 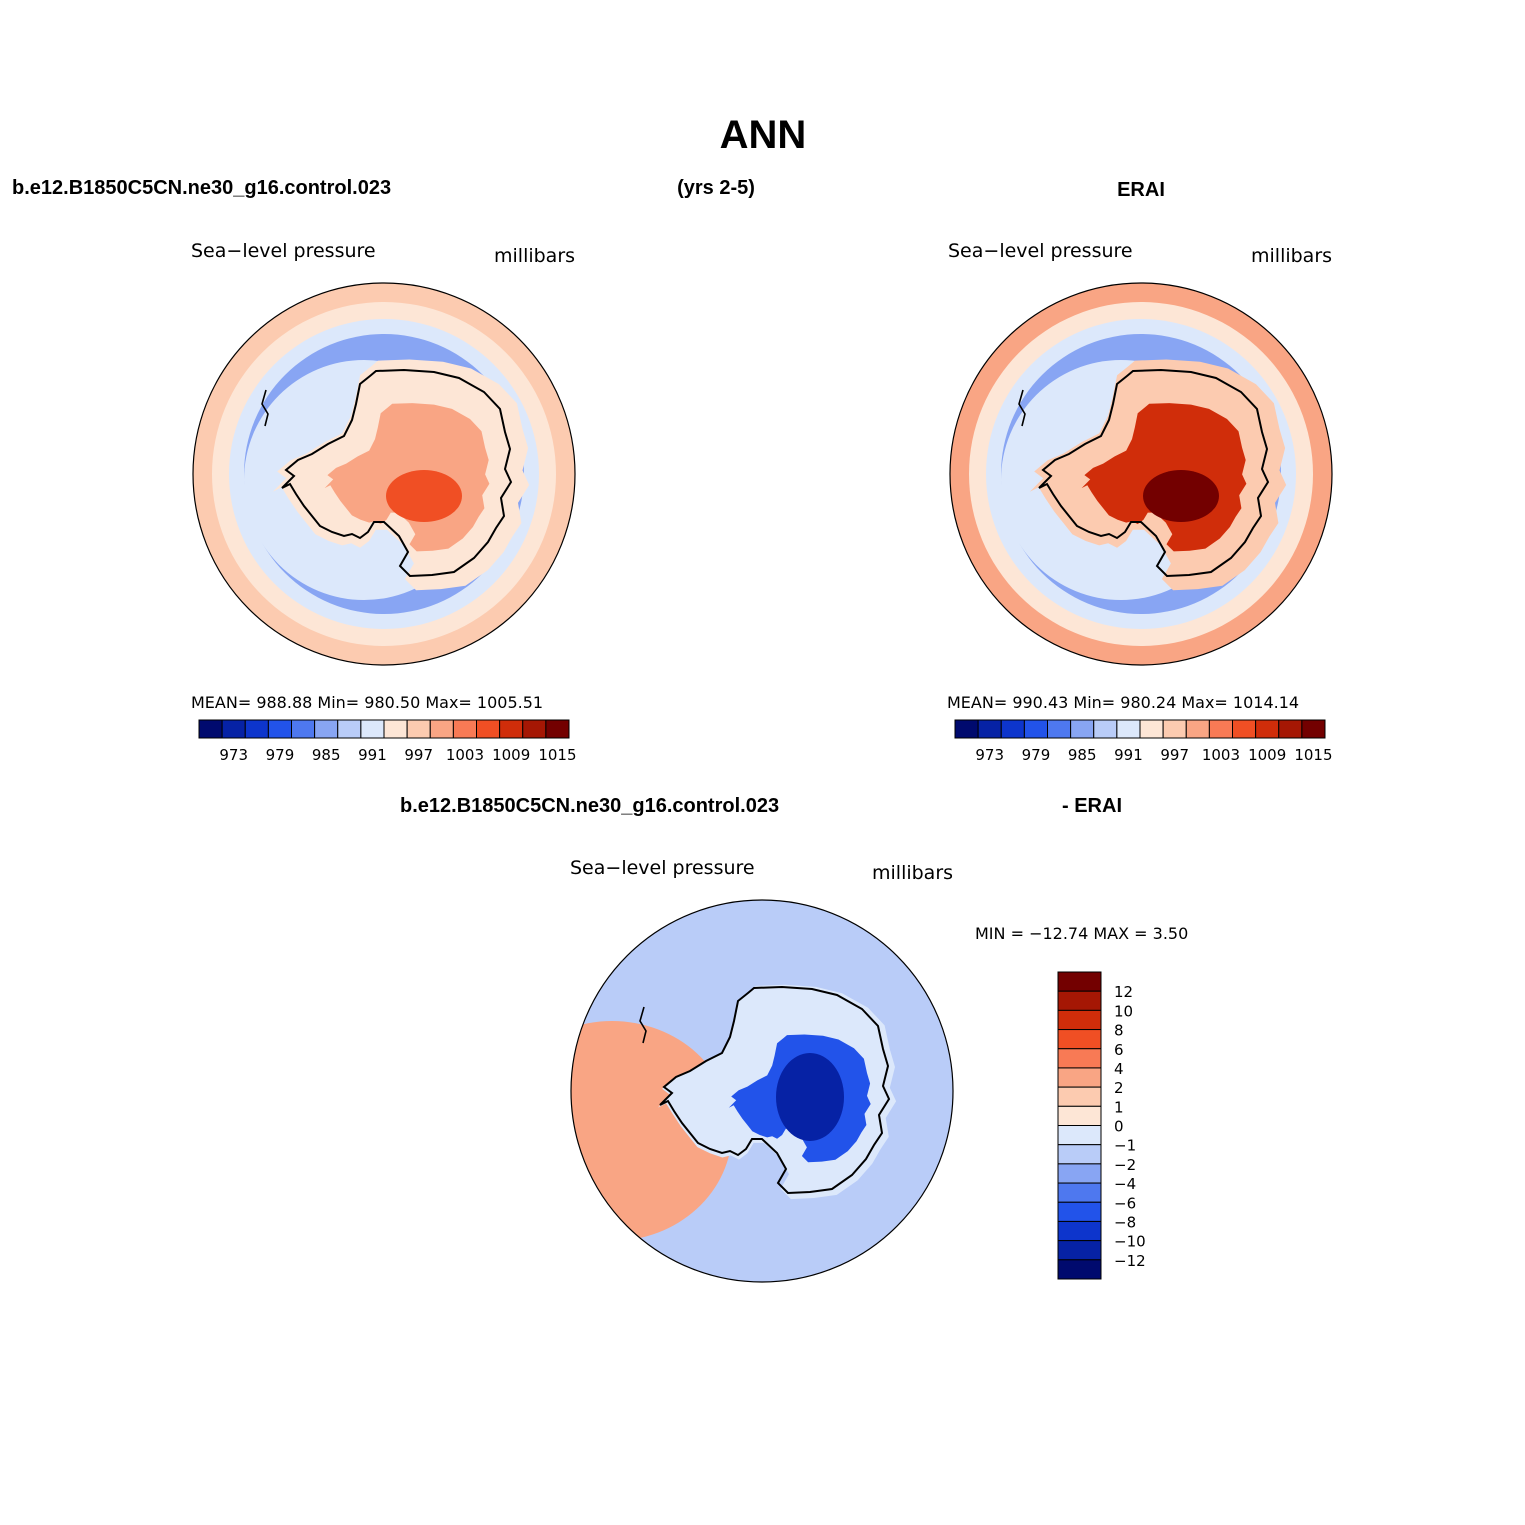 I want to click on panel-diff-map, so click(x=762, y=1091).